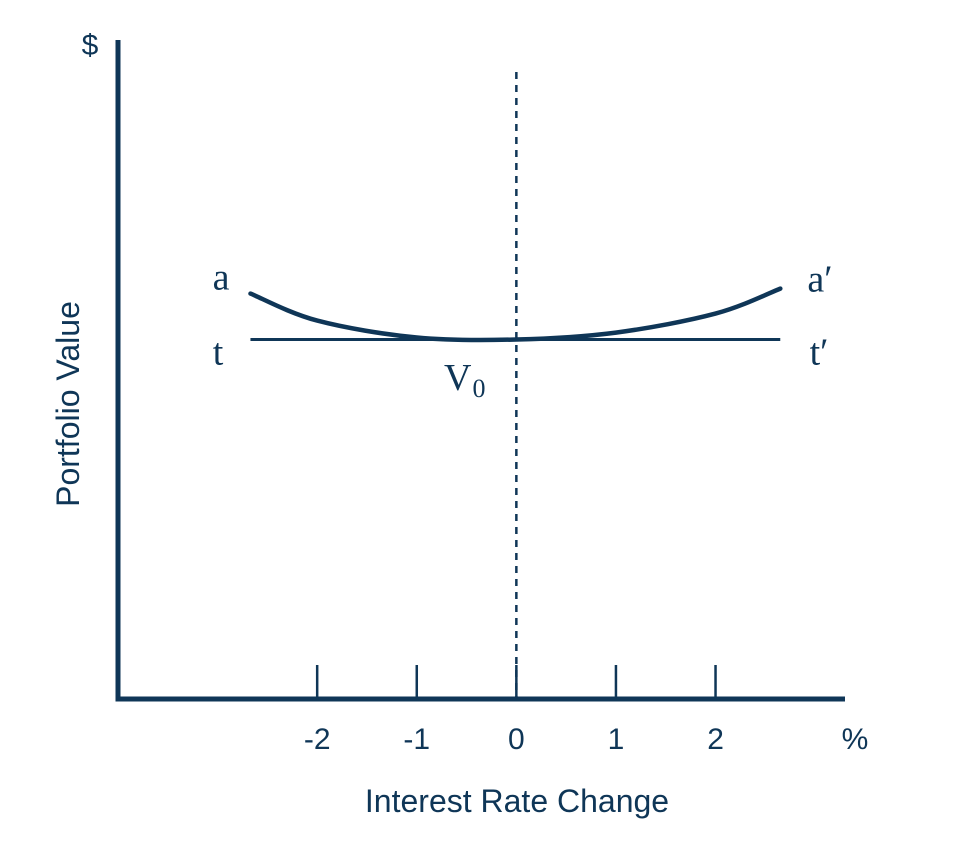 This screenshot has height=846, width=970. I want to click on y-axis-label: Portfolio Value, so click(68, 404).